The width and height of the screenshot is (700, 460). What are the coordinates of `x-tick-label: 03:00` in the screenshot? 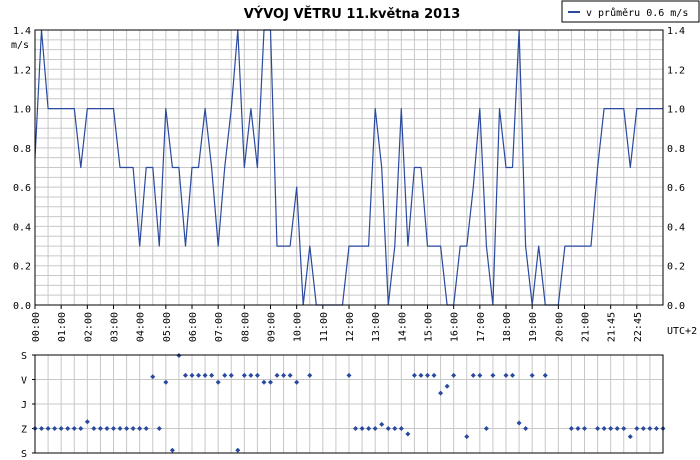 It's located at (115, 327).